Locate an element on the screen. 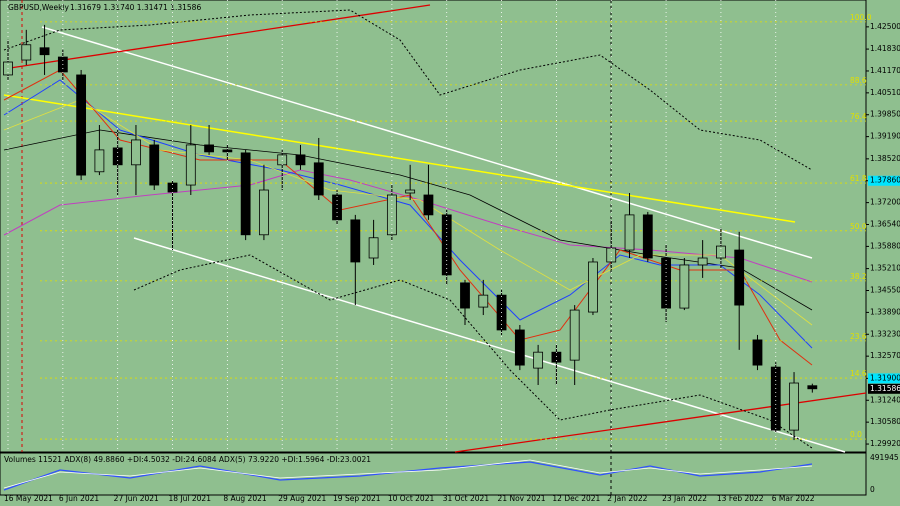 This screenshot has width=900, height=506. x-tick-label: 6 Jun 2021 is located at coordinates (79, 498).